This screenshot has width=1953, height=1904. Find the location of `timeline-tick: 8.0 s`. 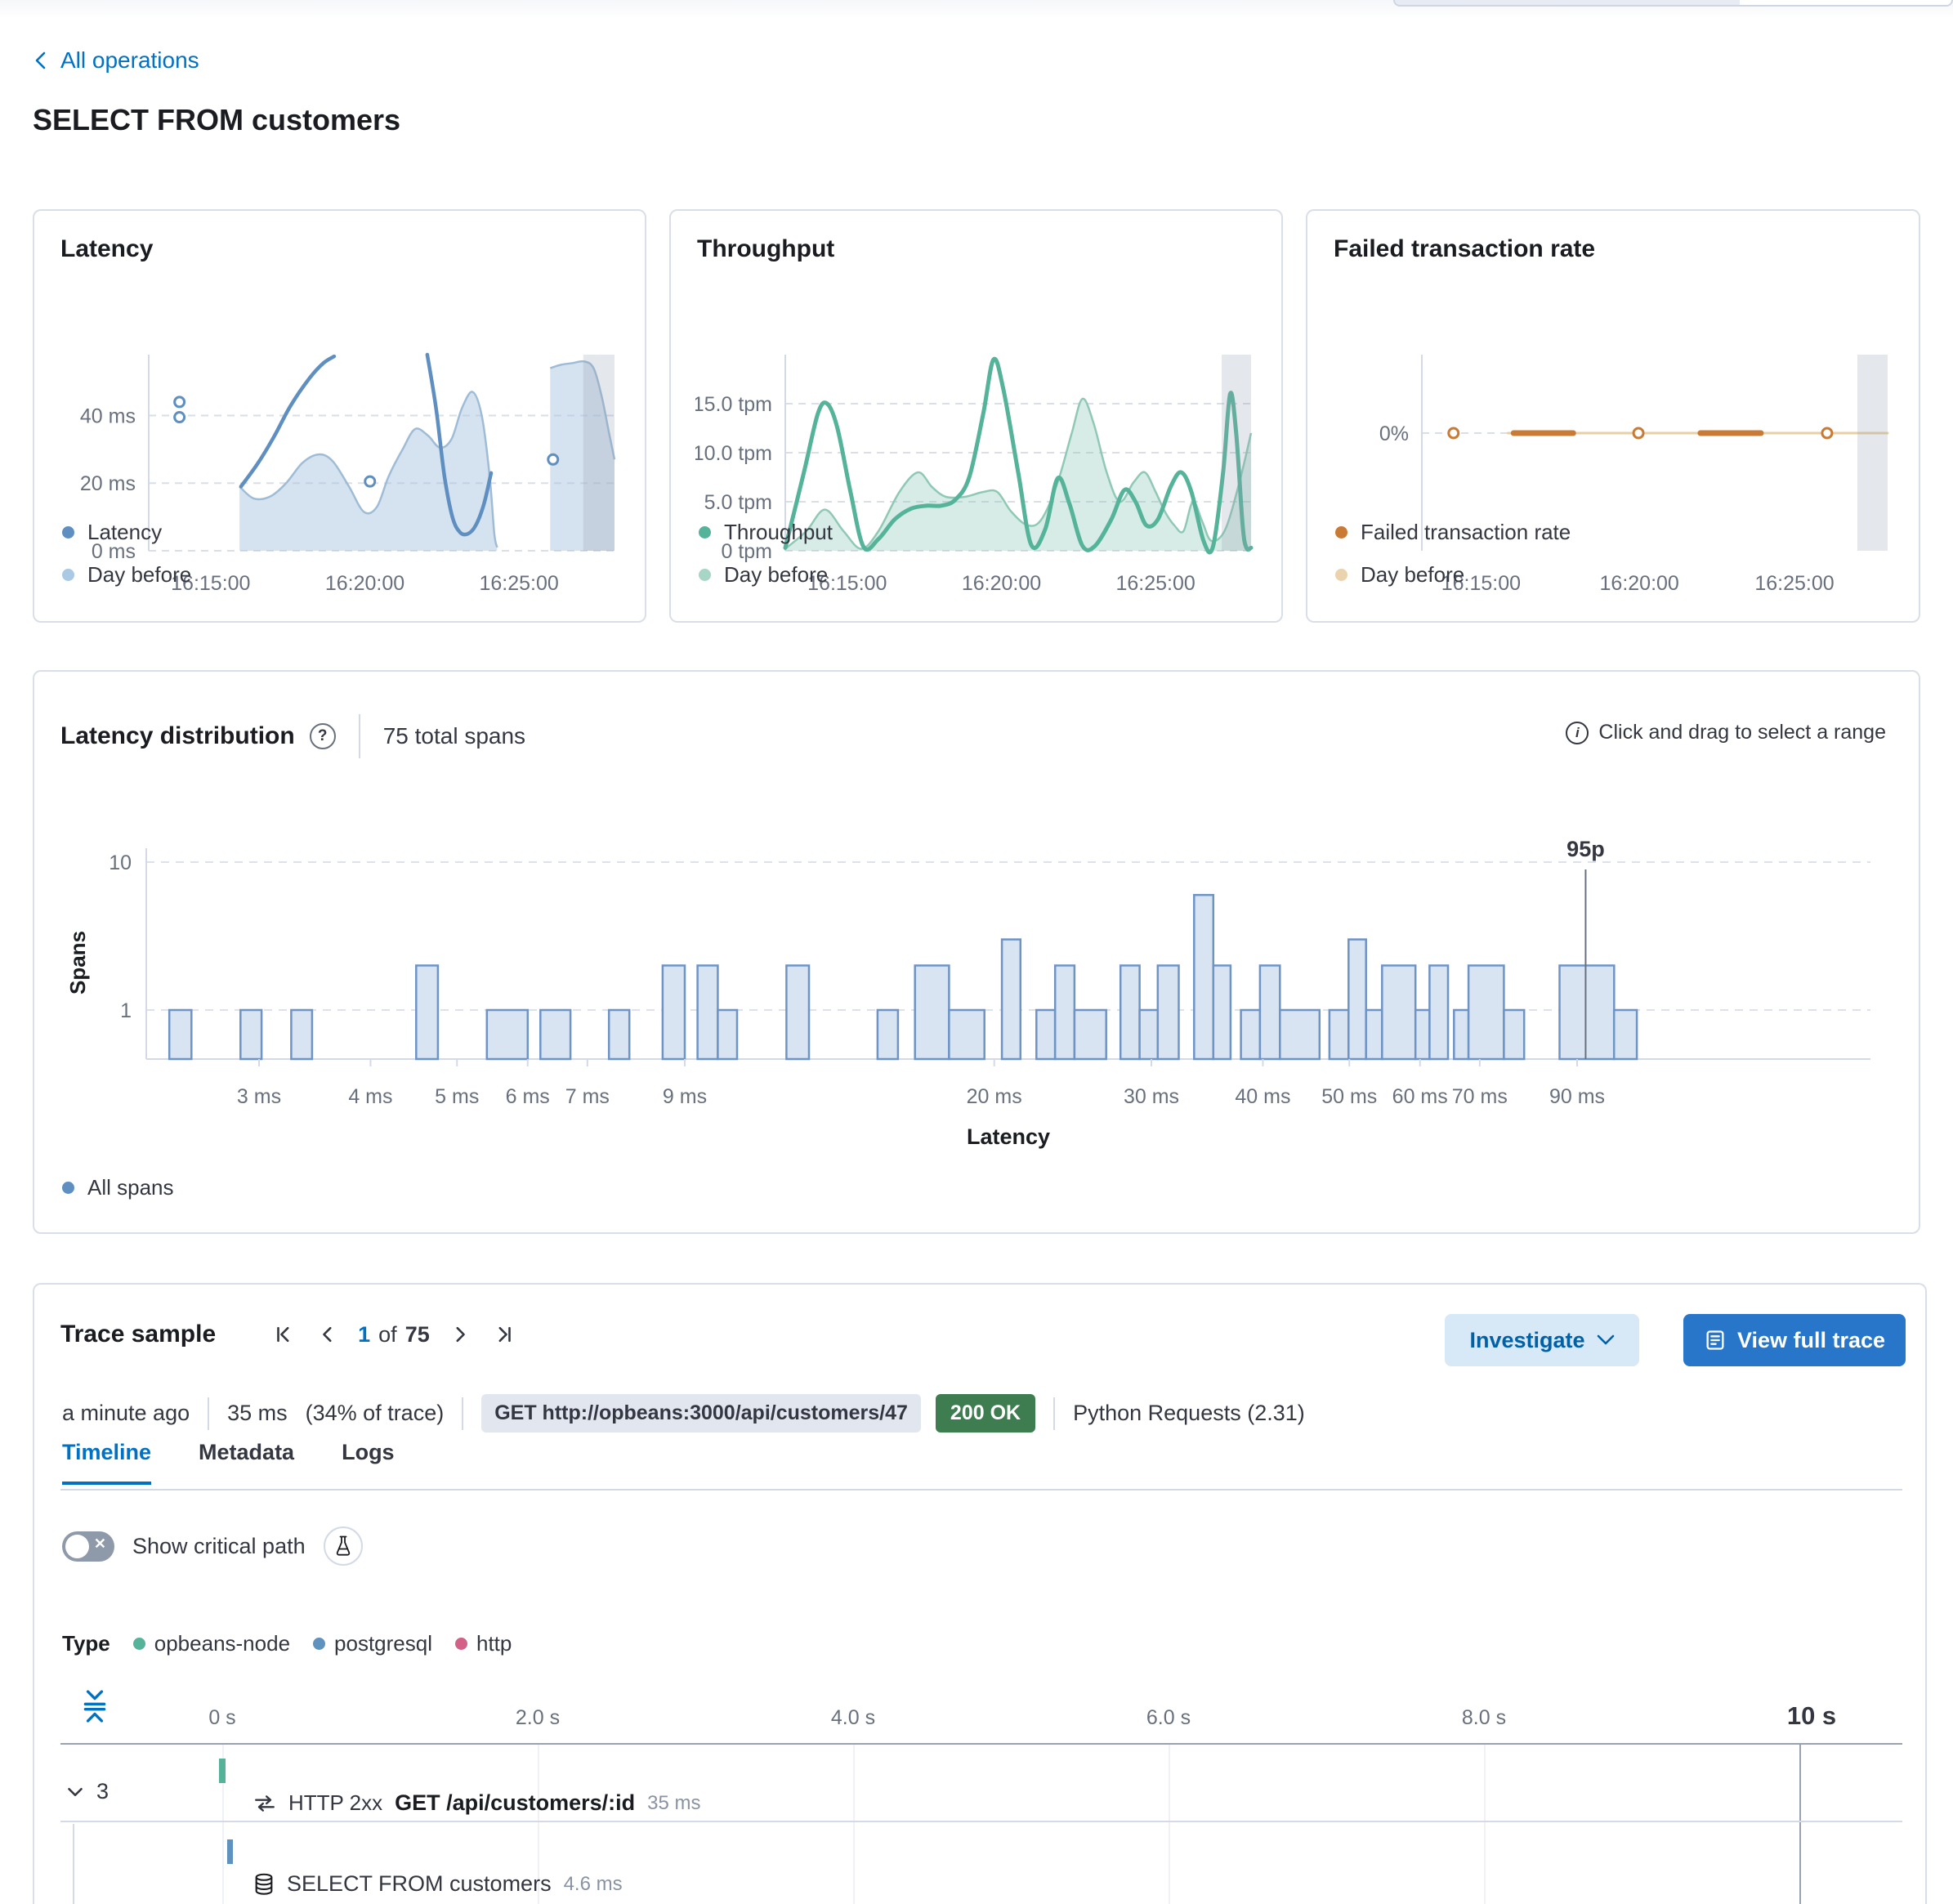

timeline-tick: 8.0 s is located at coordinates (1484, 1717).